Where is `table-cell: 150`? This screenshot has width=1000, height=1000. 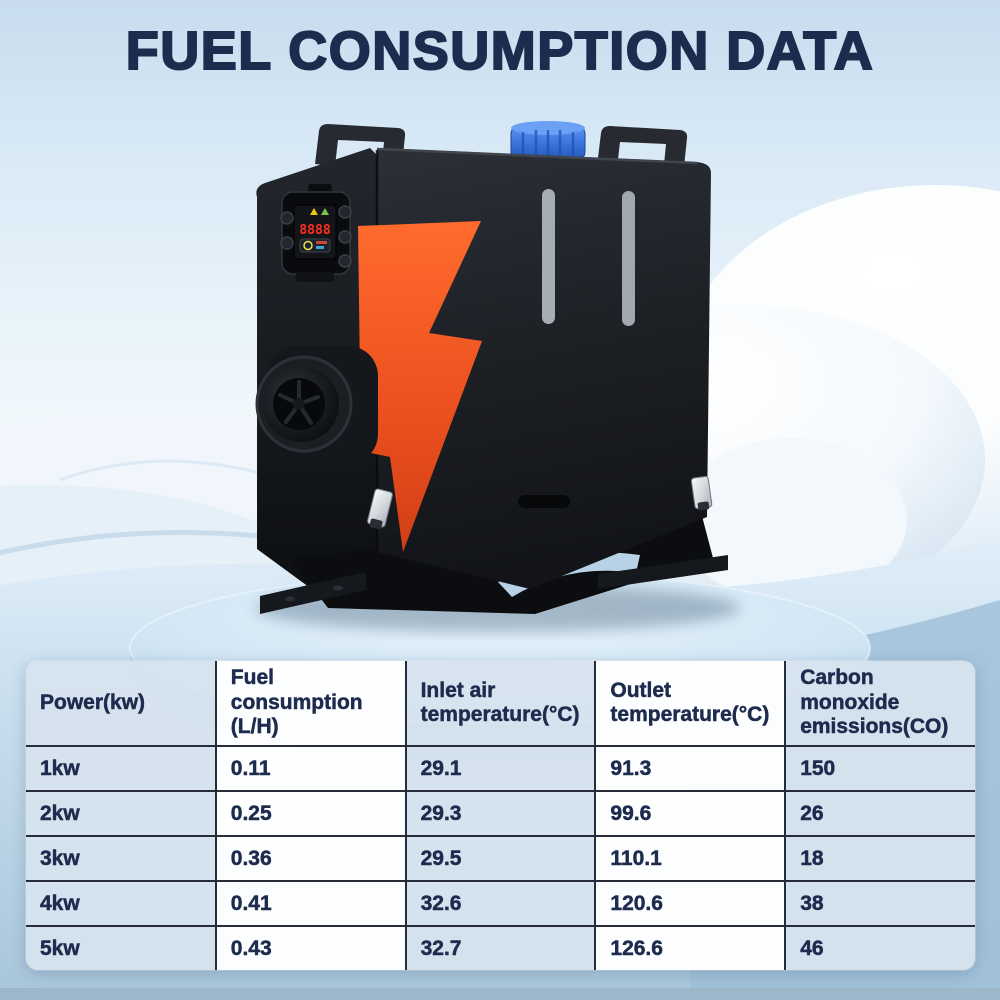 table-cell: 150 is located at coordinates (880, 769).